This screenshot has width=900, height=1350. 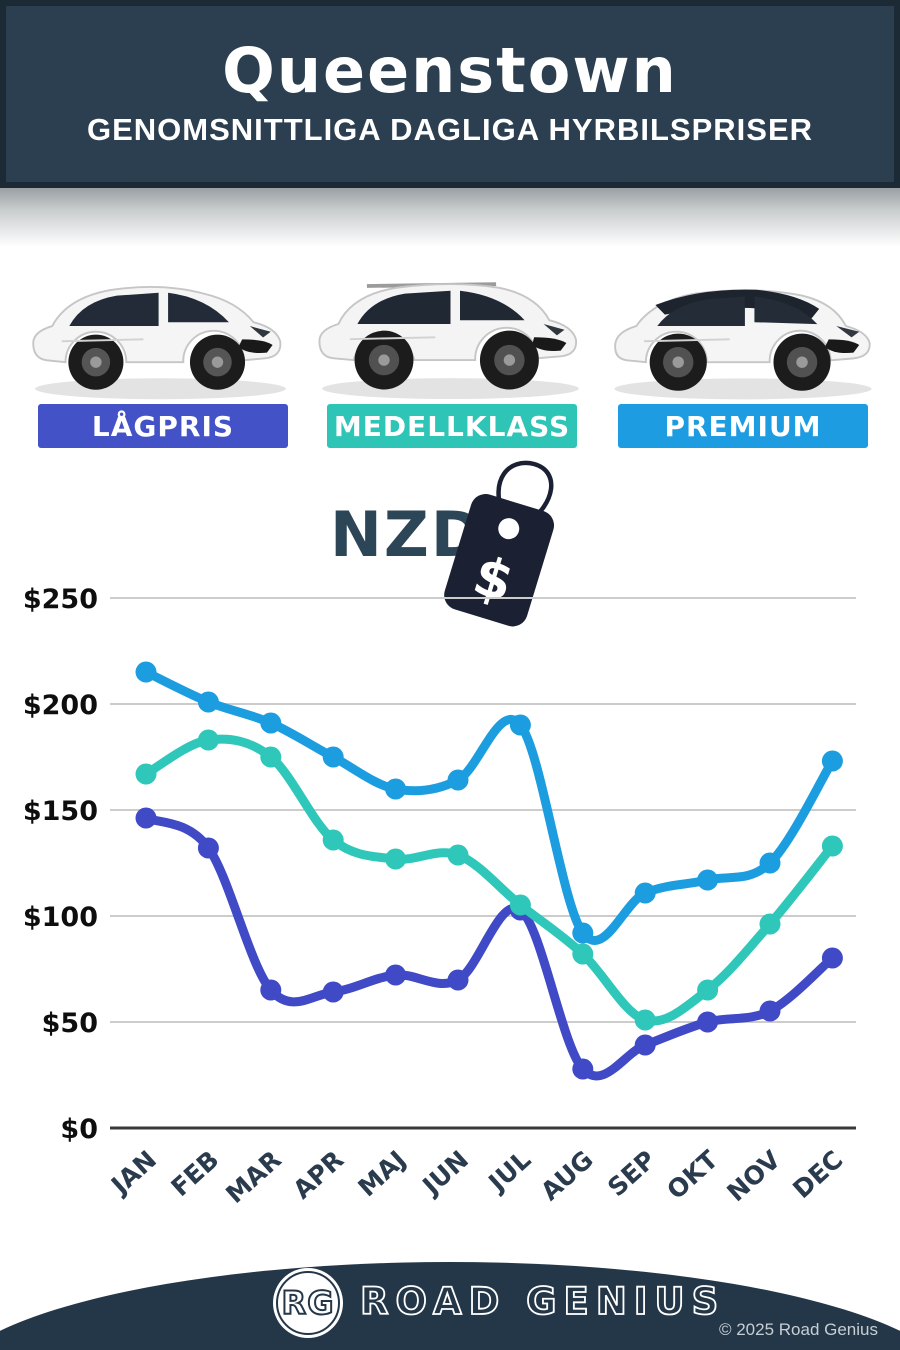 I want to click on header-shadow-gradient, so click(x=450, y=219).